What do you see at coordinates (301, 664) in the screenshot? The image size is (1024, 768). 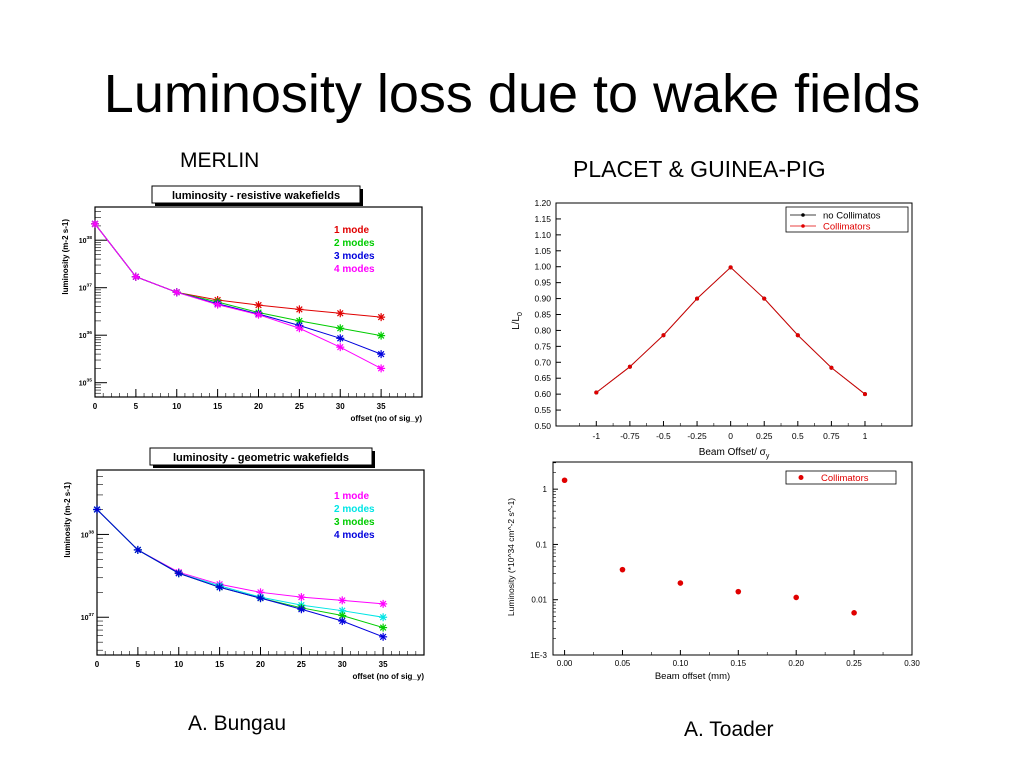 I see `x-tick-label-geometric: 25` at bounding box center [301, 664].